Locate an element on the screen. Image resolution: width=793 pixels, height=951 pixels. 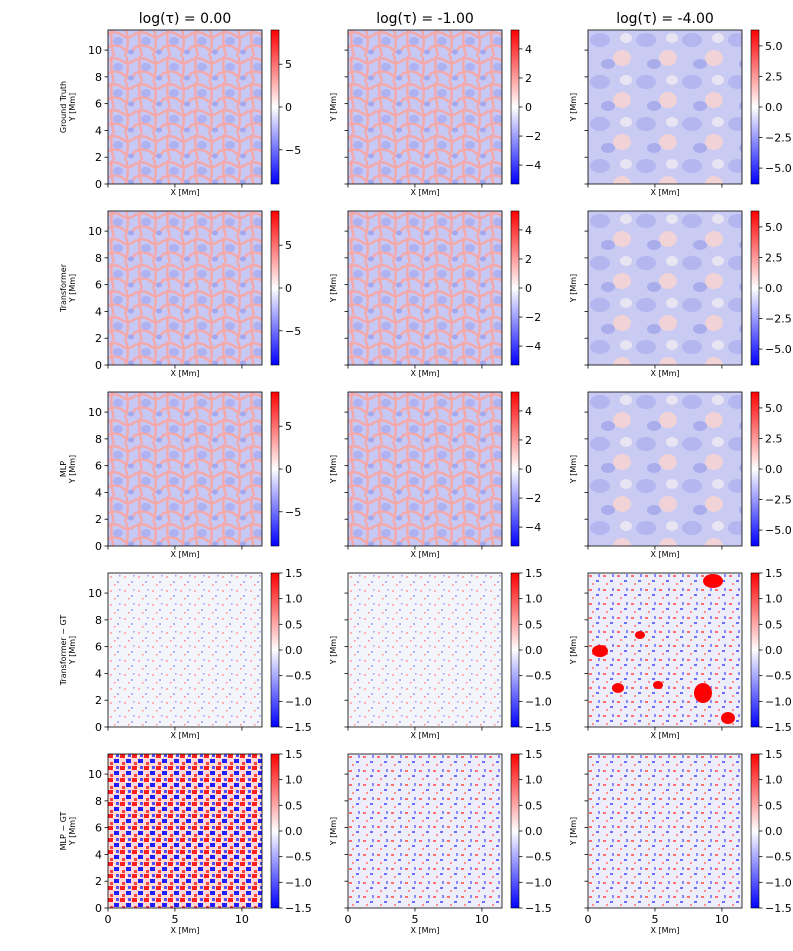
x-tick-label: 5 is located at coordinates (654, 919).